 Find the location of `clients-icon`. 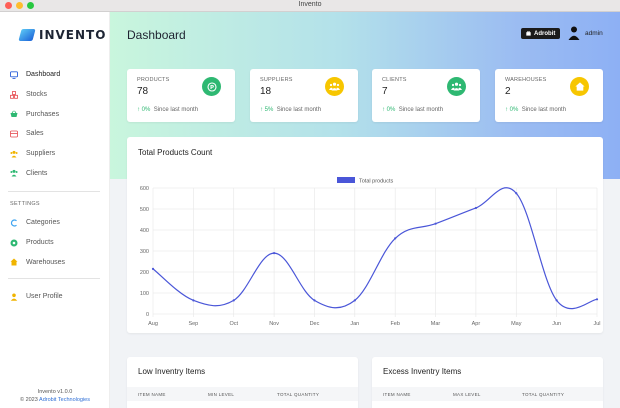

clients-icon is located at coordinates (456, 86).